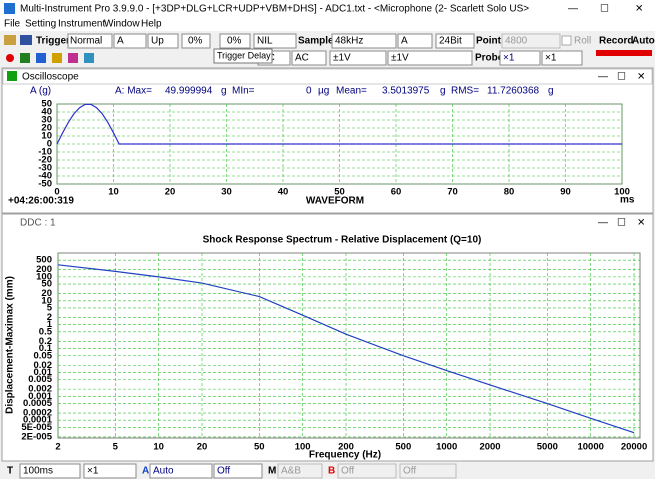  What do you see at coordinates (272, 471) in the screenshot?
I see `bar-label: M` at bounding box center [272, 471].